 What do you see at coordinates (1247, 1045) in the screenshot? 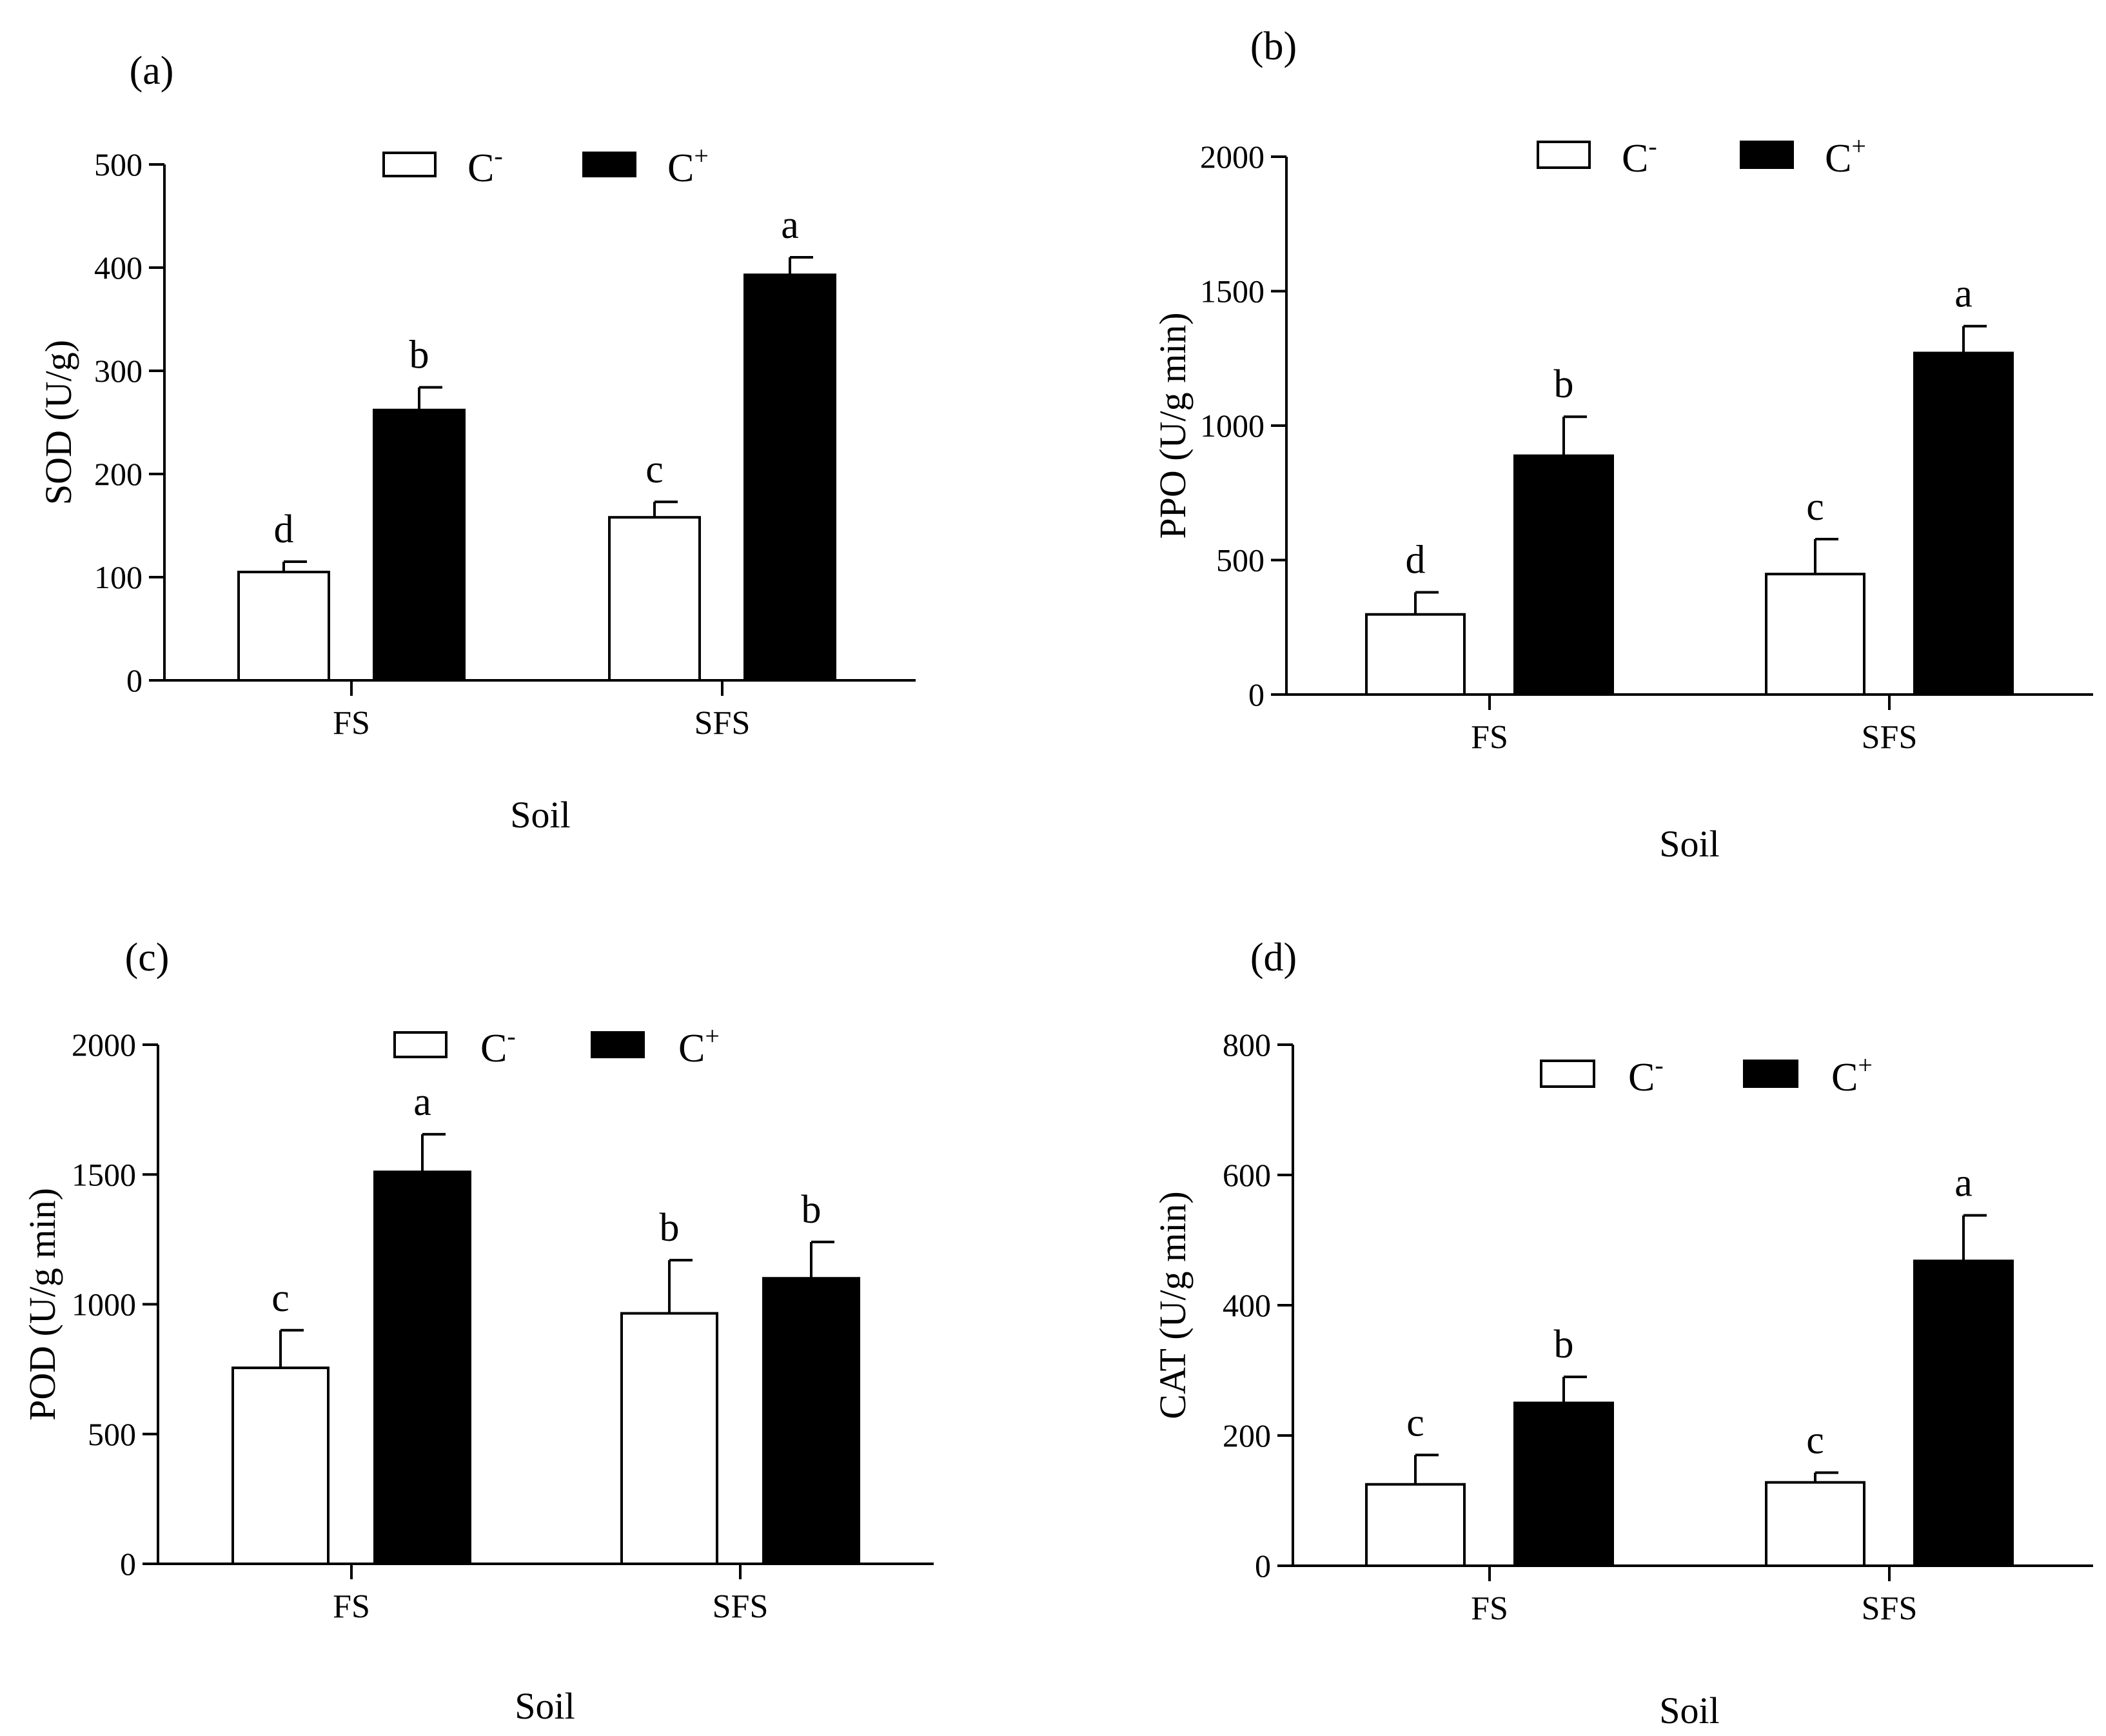
I see `y-tick-label: 800` at bounding box center [1247, 1045].